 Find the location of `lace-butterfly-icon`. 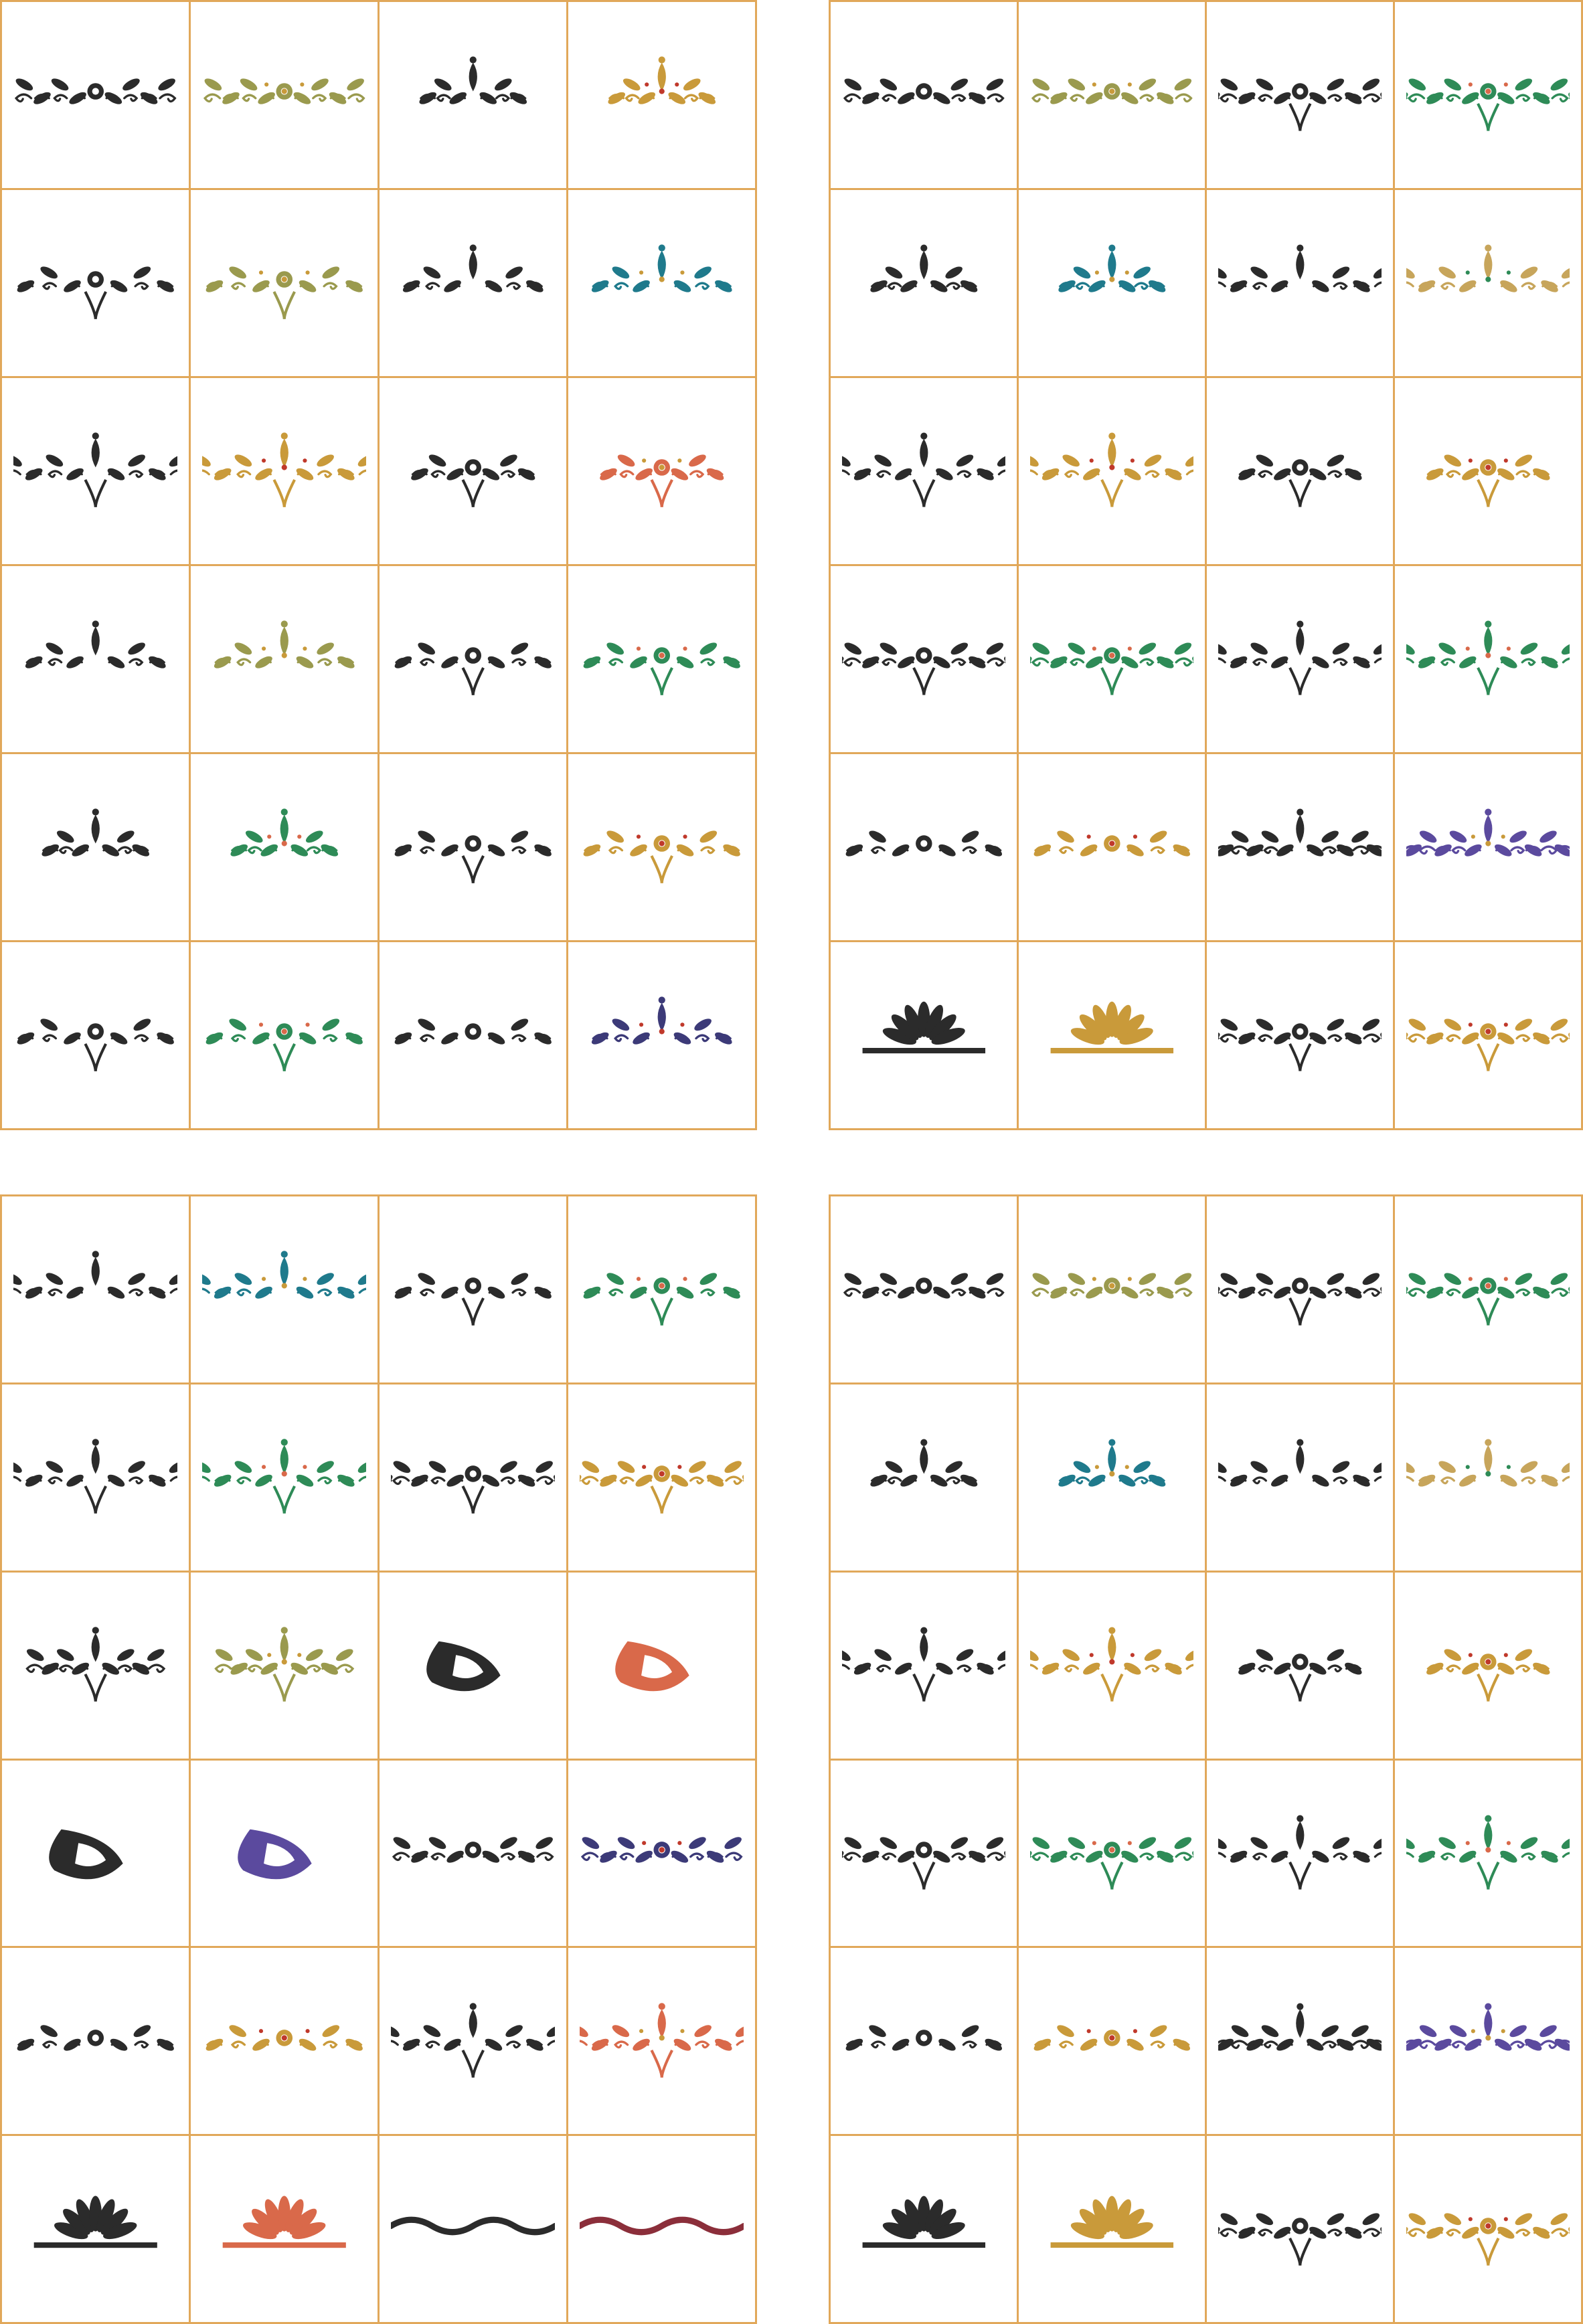

lace-butterfly-icon is located at coordinates (662, 669).